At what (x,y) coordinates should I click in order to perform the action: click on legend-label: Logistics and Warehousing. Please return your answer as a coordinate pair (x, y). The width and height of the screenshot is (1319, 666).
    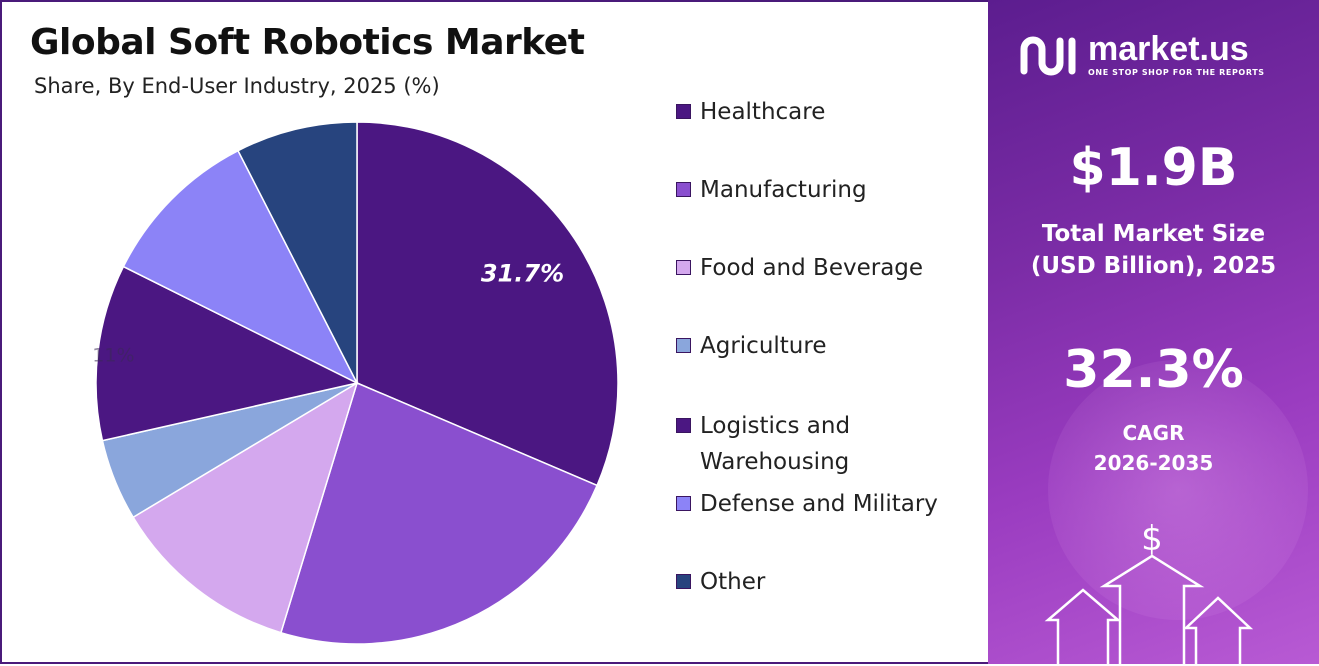
    Looking at the image, I should click on (775, 444).